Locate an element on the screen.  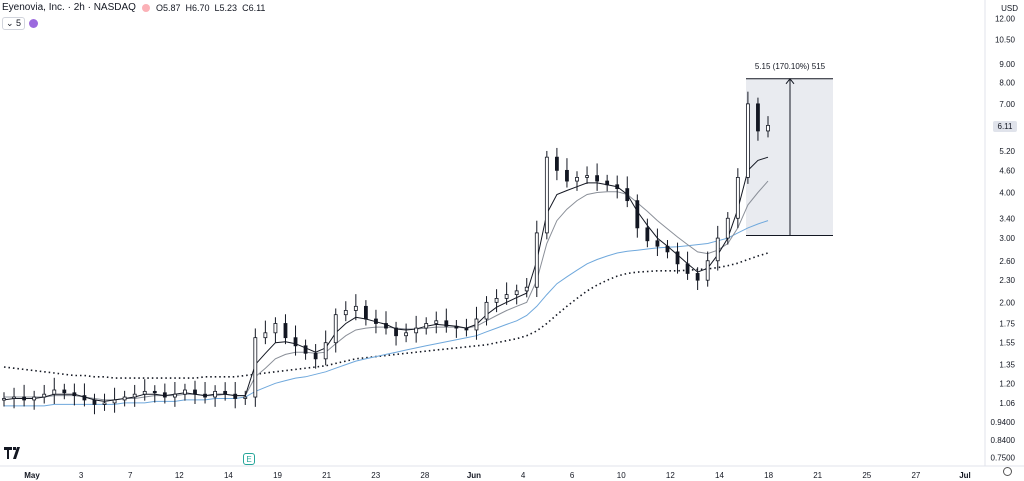
indicator-count: 5 is located at coordinates (19, 23).